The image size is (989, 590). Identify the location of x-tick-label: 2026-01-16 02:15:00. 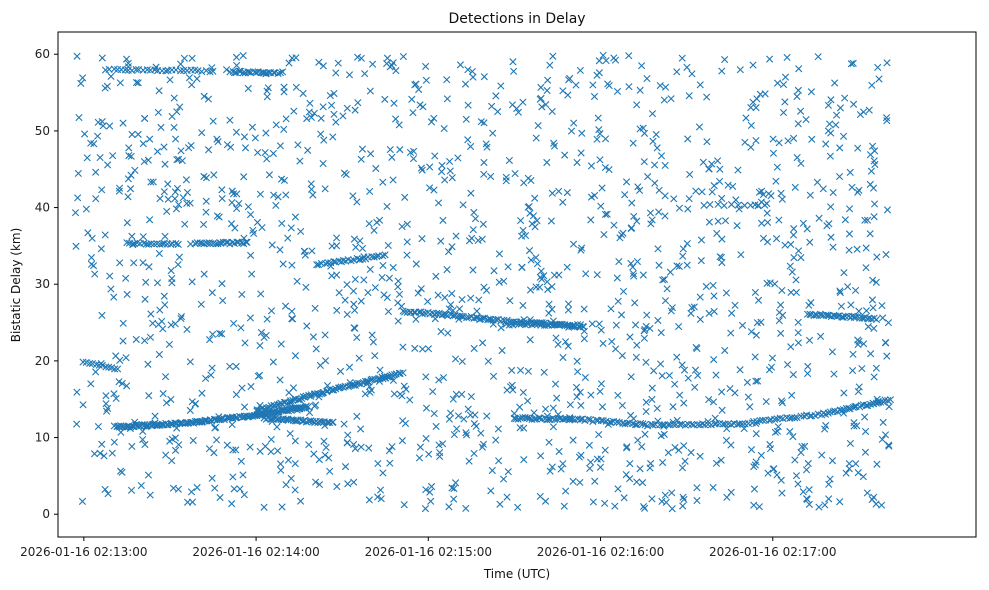
(428, 552).